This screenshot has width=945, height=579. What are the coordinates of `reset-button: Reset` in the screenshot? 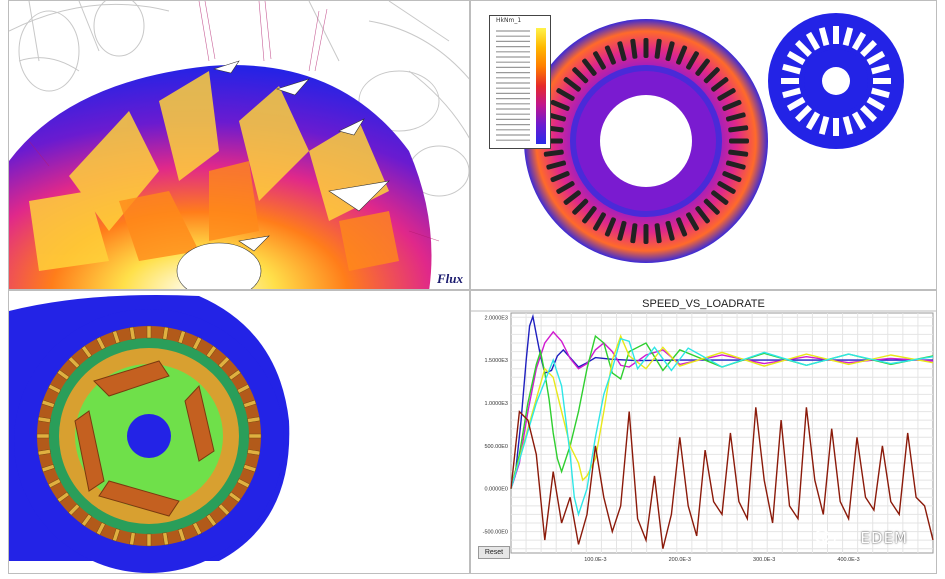 It's located at (494, 552).